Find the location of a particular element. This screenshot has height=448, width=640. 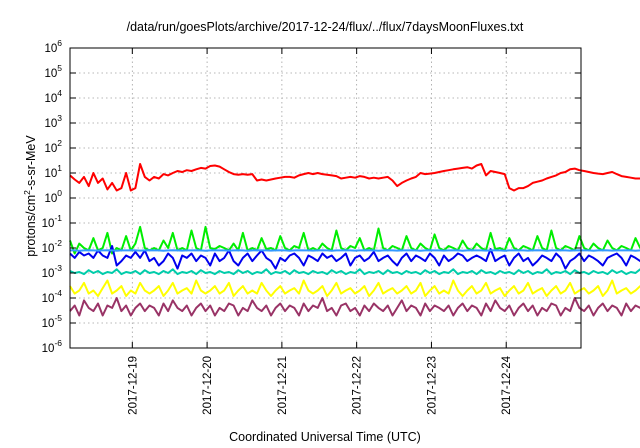

y-tick-label: 10² is located at coordinates (53, 146).